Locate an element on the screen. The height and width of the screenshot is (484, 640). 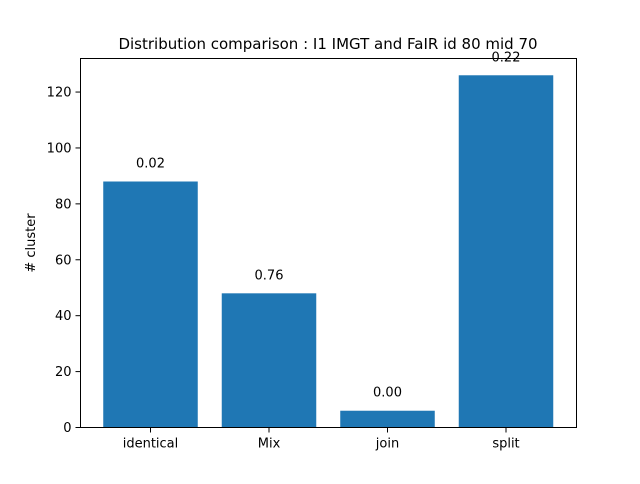
x-tick-label: identical is located at coordinates (151, 444).